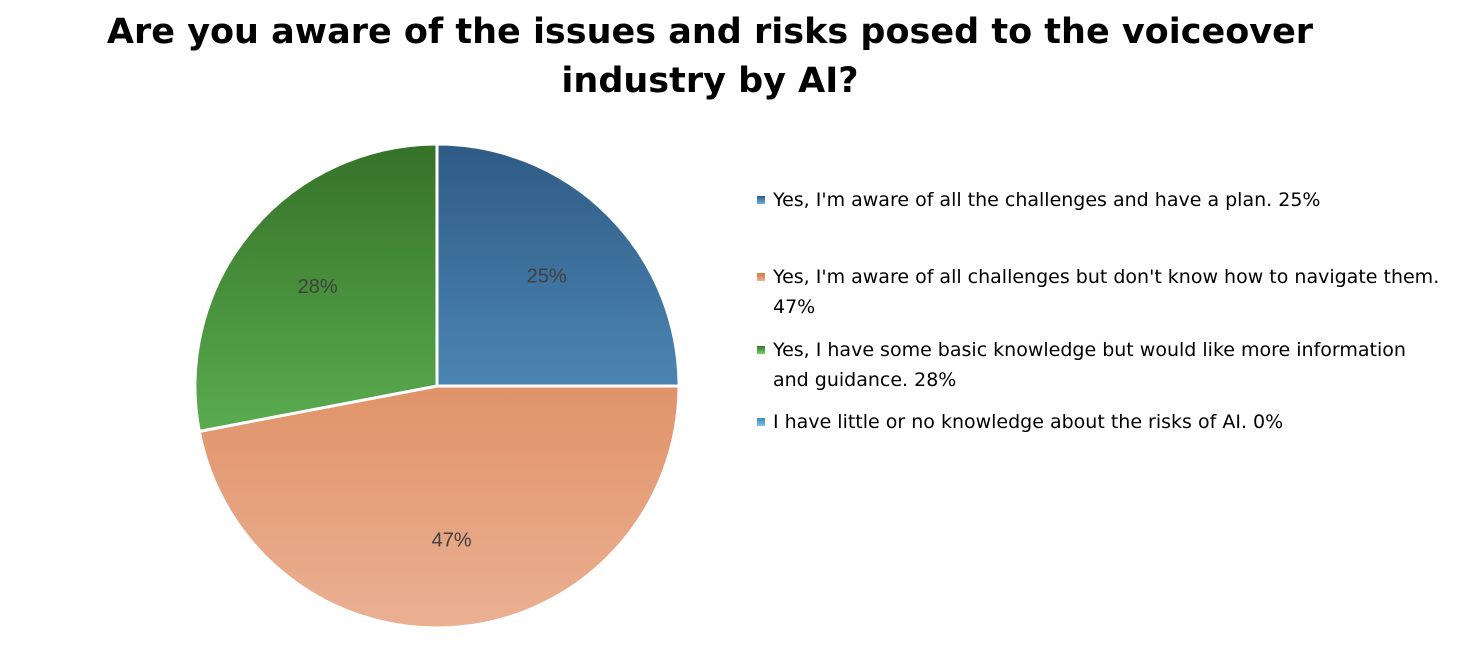 The width and height of the screenshot is (1476, 652). Describe the element at coordinates (761, 350) in the screenshot. I see `legend-swatch-green` at that location.